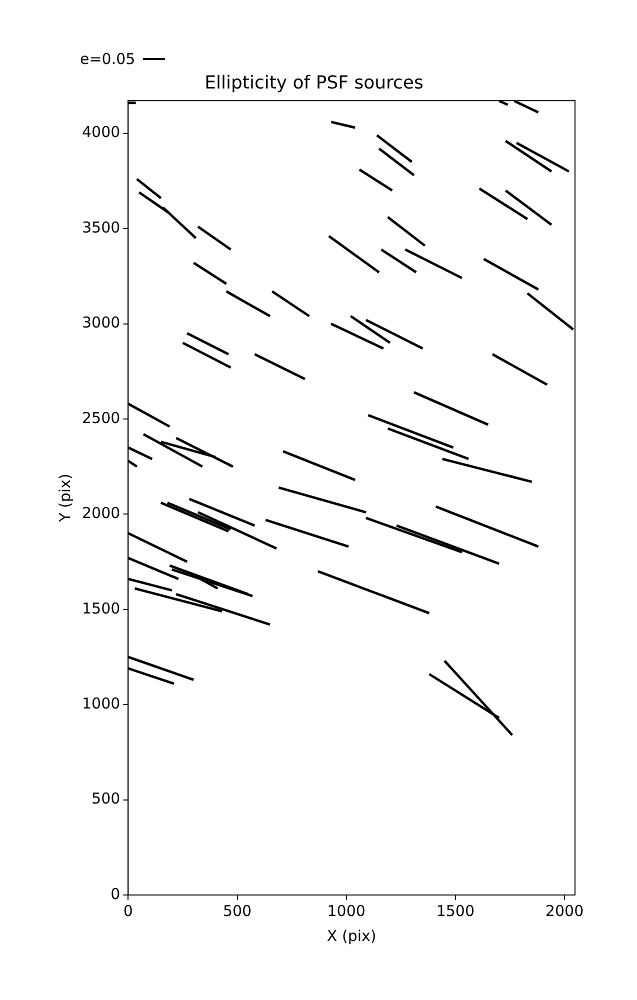  Describe the element at coordinates (314, 83) in the screenshot. I see `chart-title: Ellipticity of PSF sources` at that location.